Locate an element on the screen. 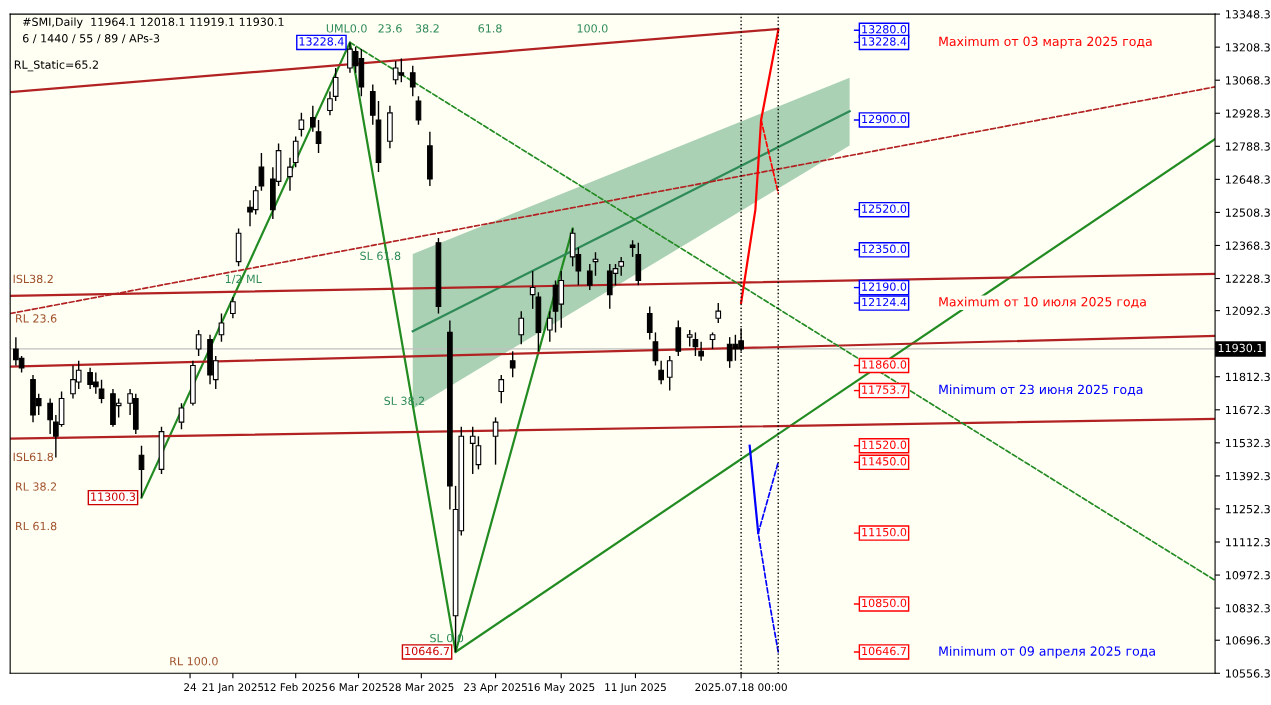 This screenshot has width=1271, height=705. ref-line-label: 12900.0 is located at coordinates (884, 119).